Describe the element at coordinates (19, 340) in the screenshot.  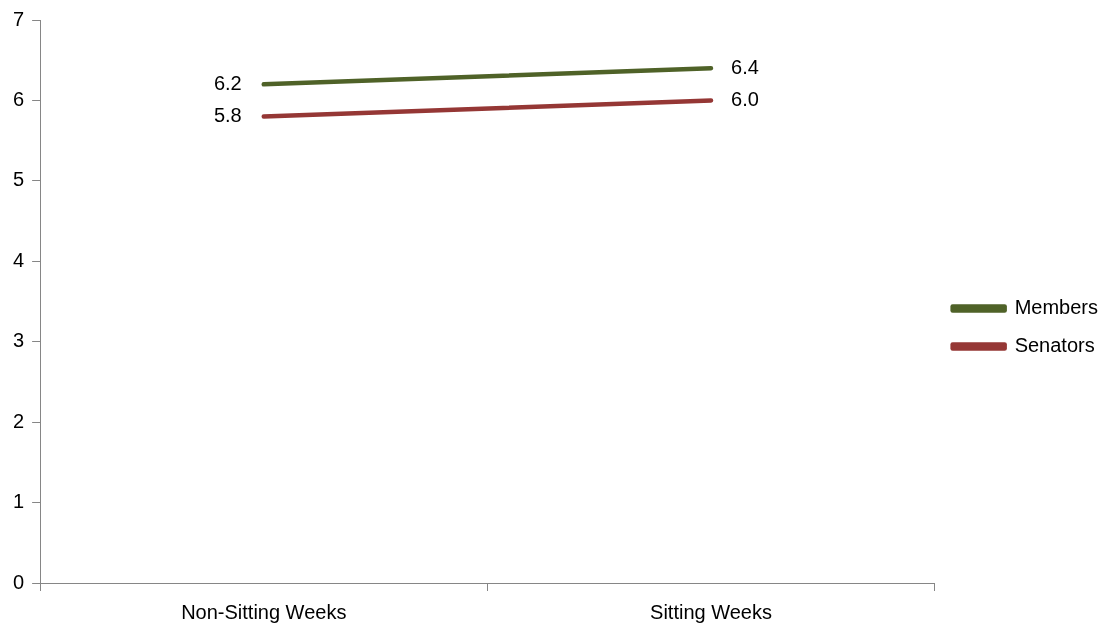
I see `y-tick-label: 3` at that location.